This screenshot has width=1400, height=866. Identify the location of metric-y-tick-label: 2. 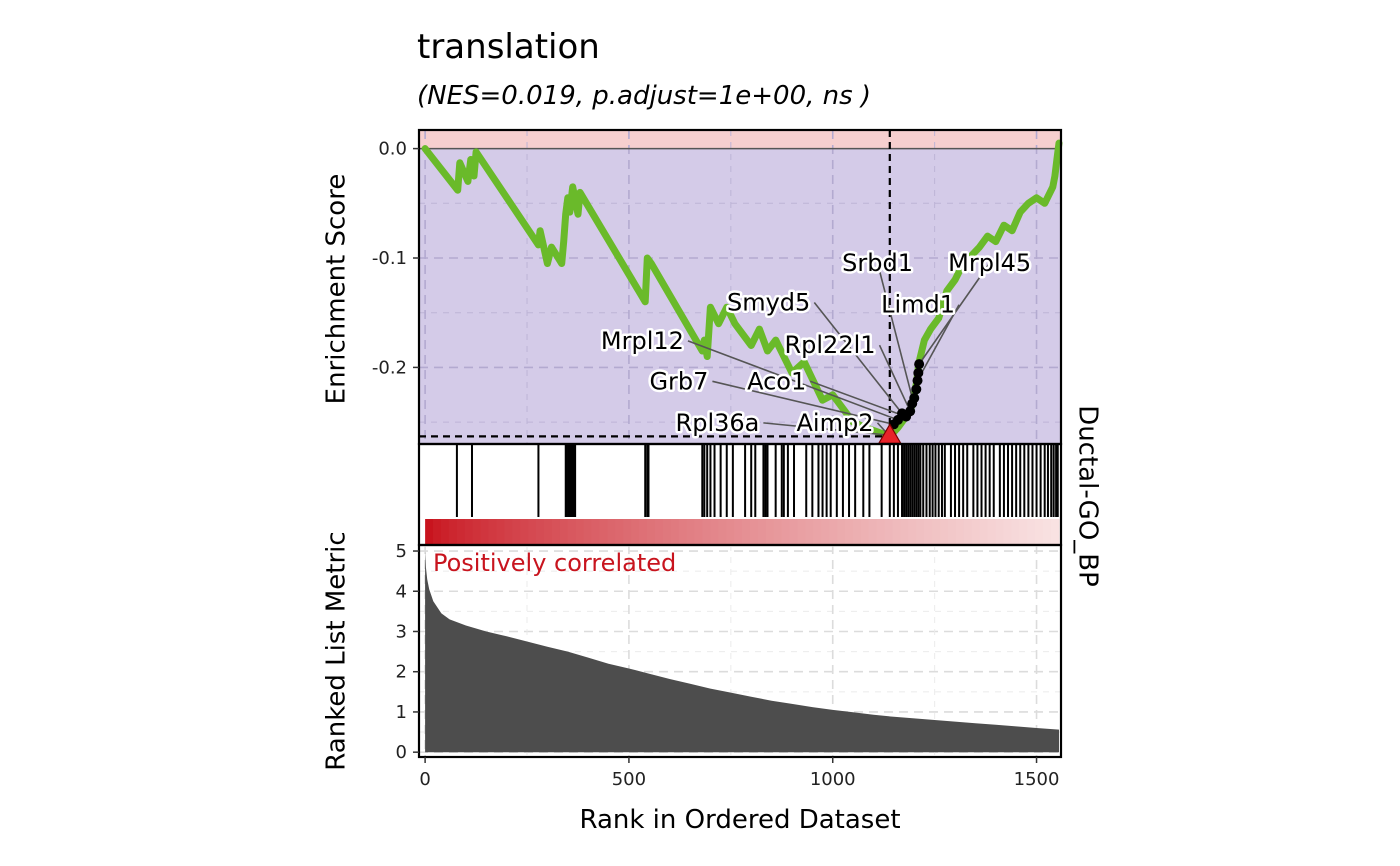
(401, 672).